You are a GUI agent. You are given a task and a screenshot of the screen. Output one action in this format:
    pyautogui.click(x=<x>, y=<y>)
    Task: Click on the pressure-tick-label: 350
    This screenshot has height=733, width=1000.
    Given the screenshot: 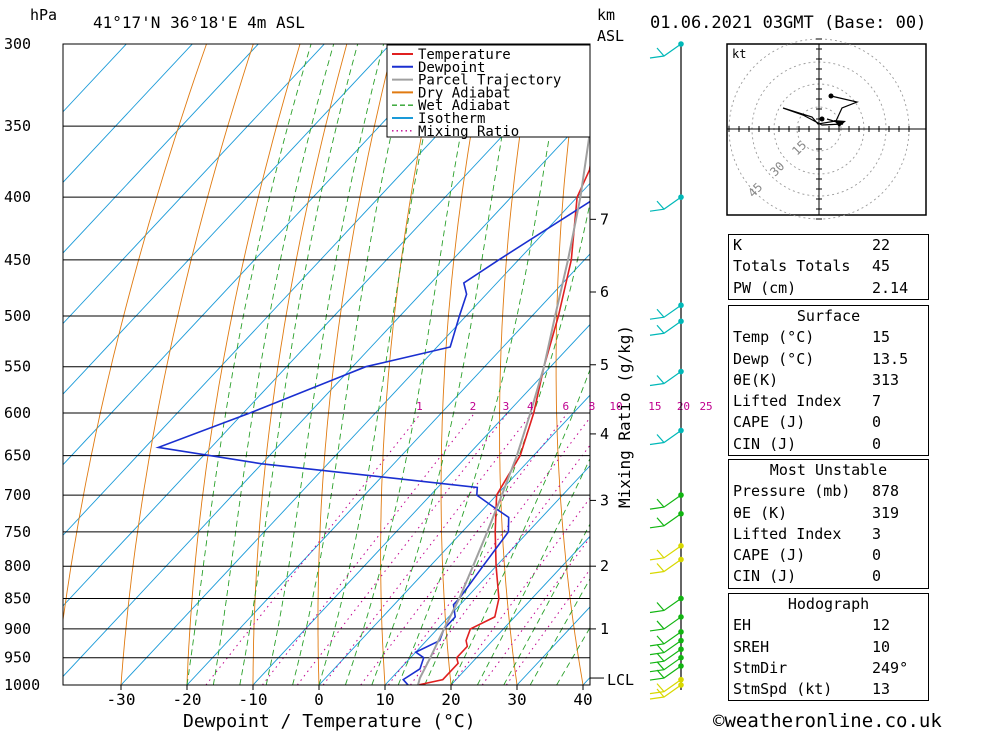 What is the action you would take?
    pyautogui.click(x=17, y=126)
    